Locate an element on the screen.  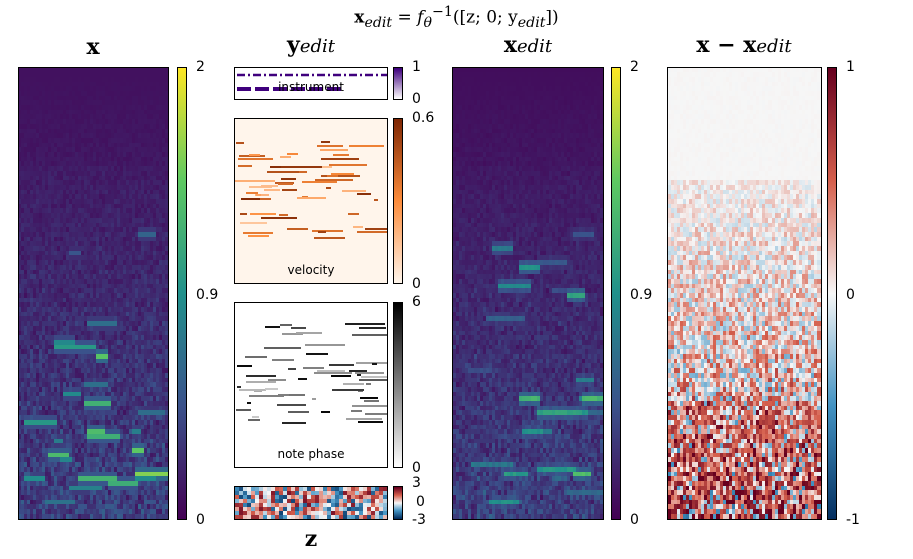
panel-title-z: z is located at coordinates (311, 539).